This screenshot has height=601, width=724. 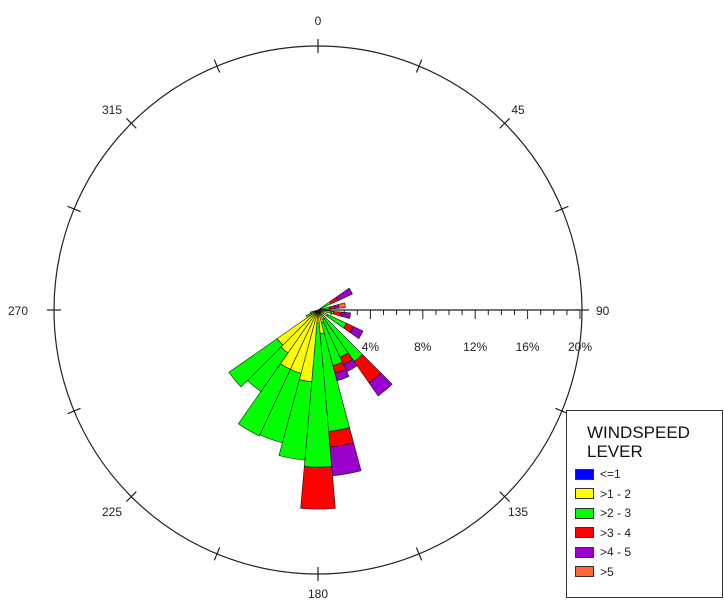 I want to click on legend-item: >5, so click(x=594, y=572).